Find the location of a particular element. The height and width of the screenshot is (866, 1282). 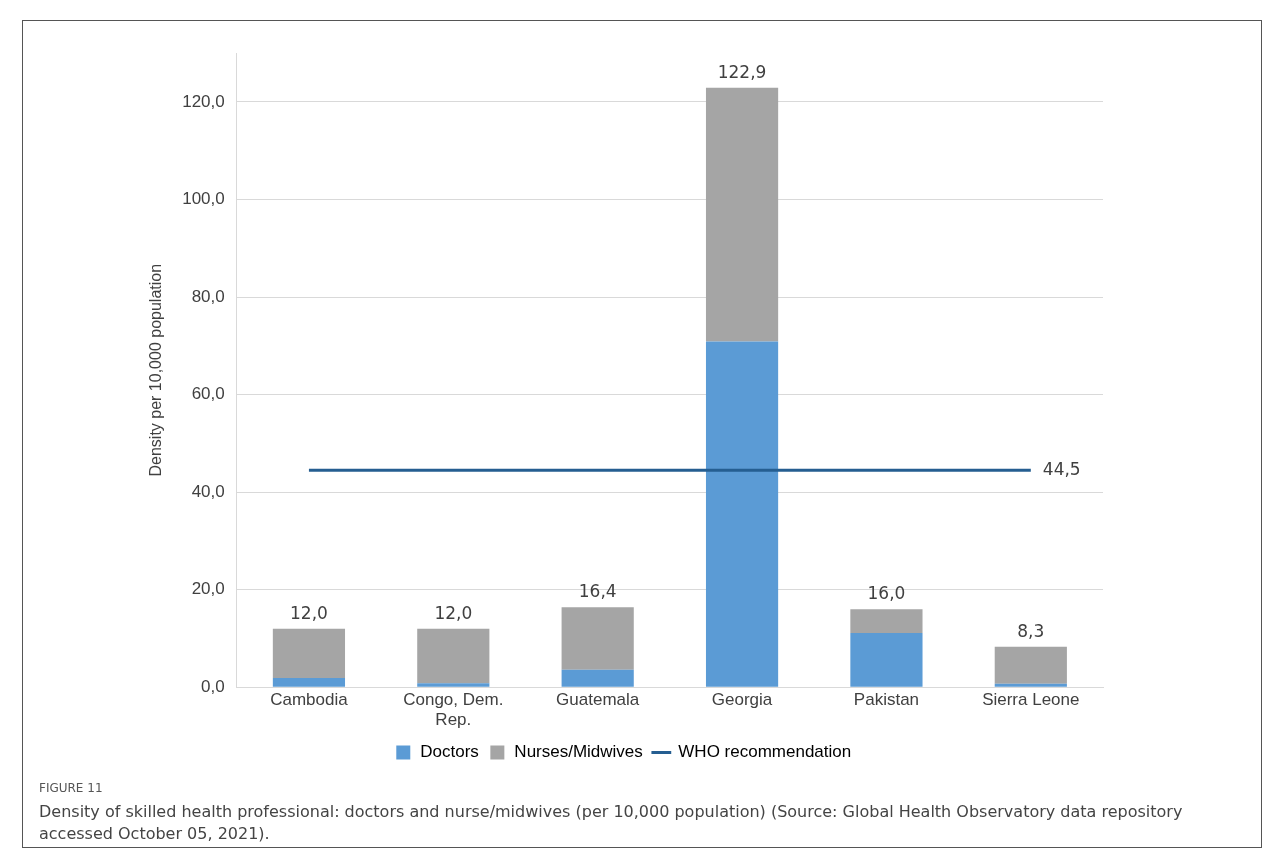

y-tick-label: 40,0 is located at coordinates (208, 491).